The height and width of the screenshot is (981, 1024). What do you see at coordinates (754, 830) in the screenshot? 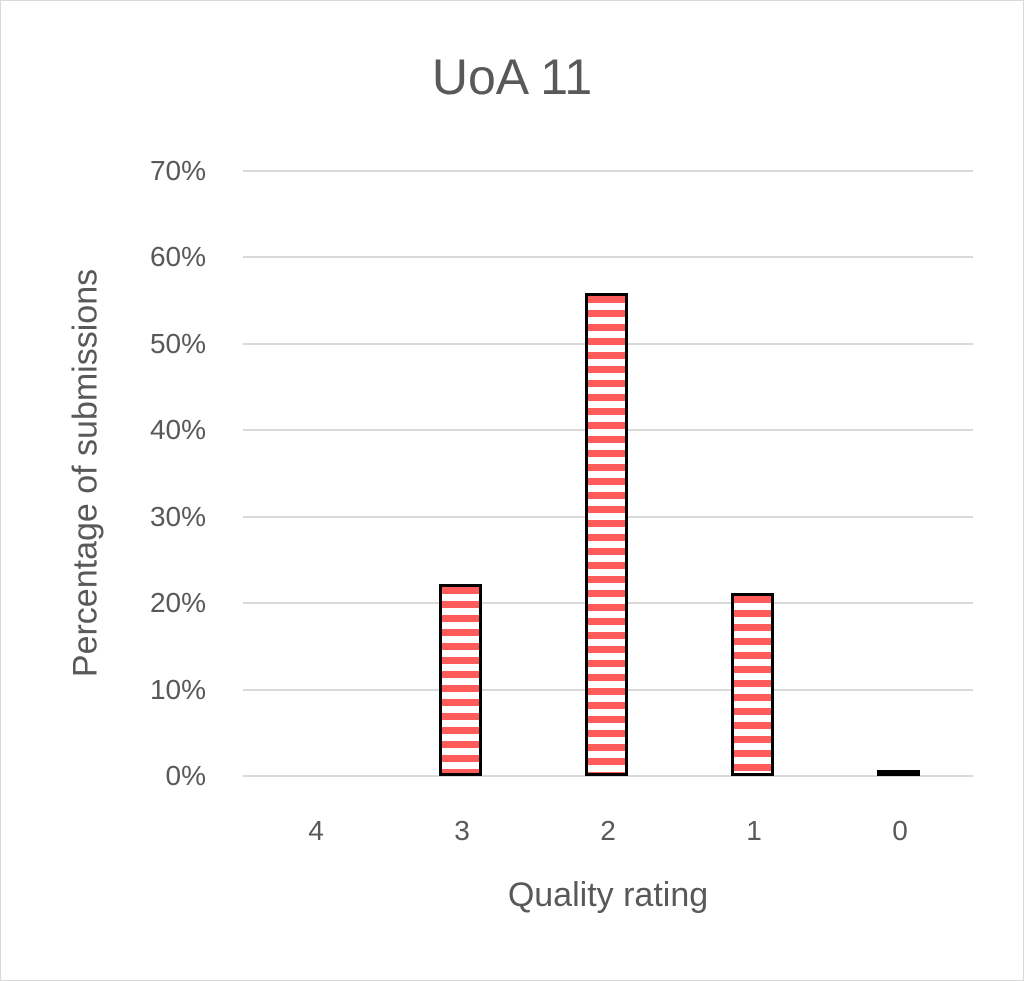
I see `x-tick-label: 1` at bounding box center [754, 830].